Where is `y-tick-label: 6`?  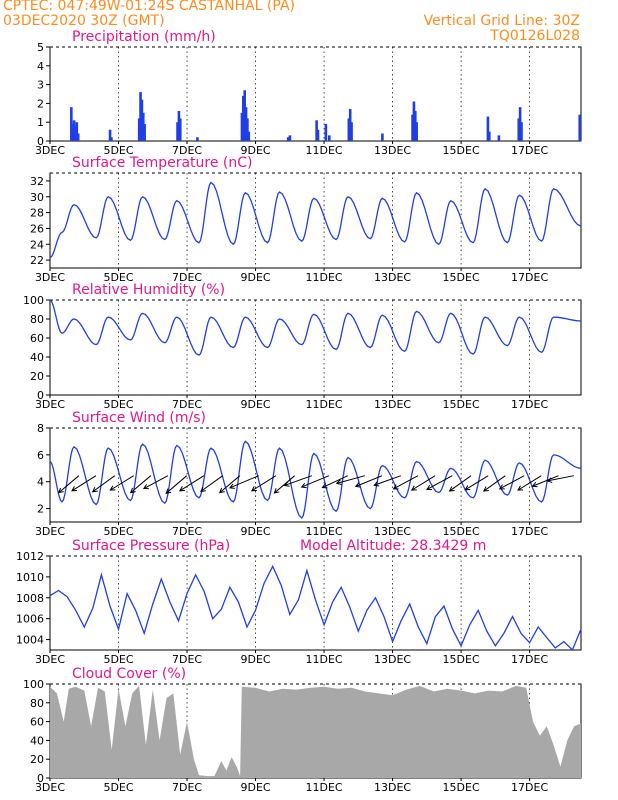 y-tick-label: 6 is located at coordinates (40, 455).